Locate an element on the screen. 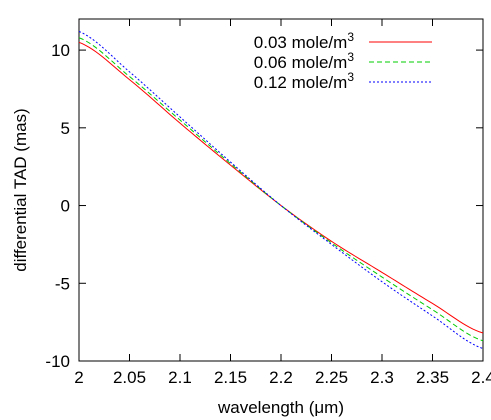 This screenshot has height=420, width=491. y-axis-title: differential TAD (mas) is located at coordinates (20, 189).